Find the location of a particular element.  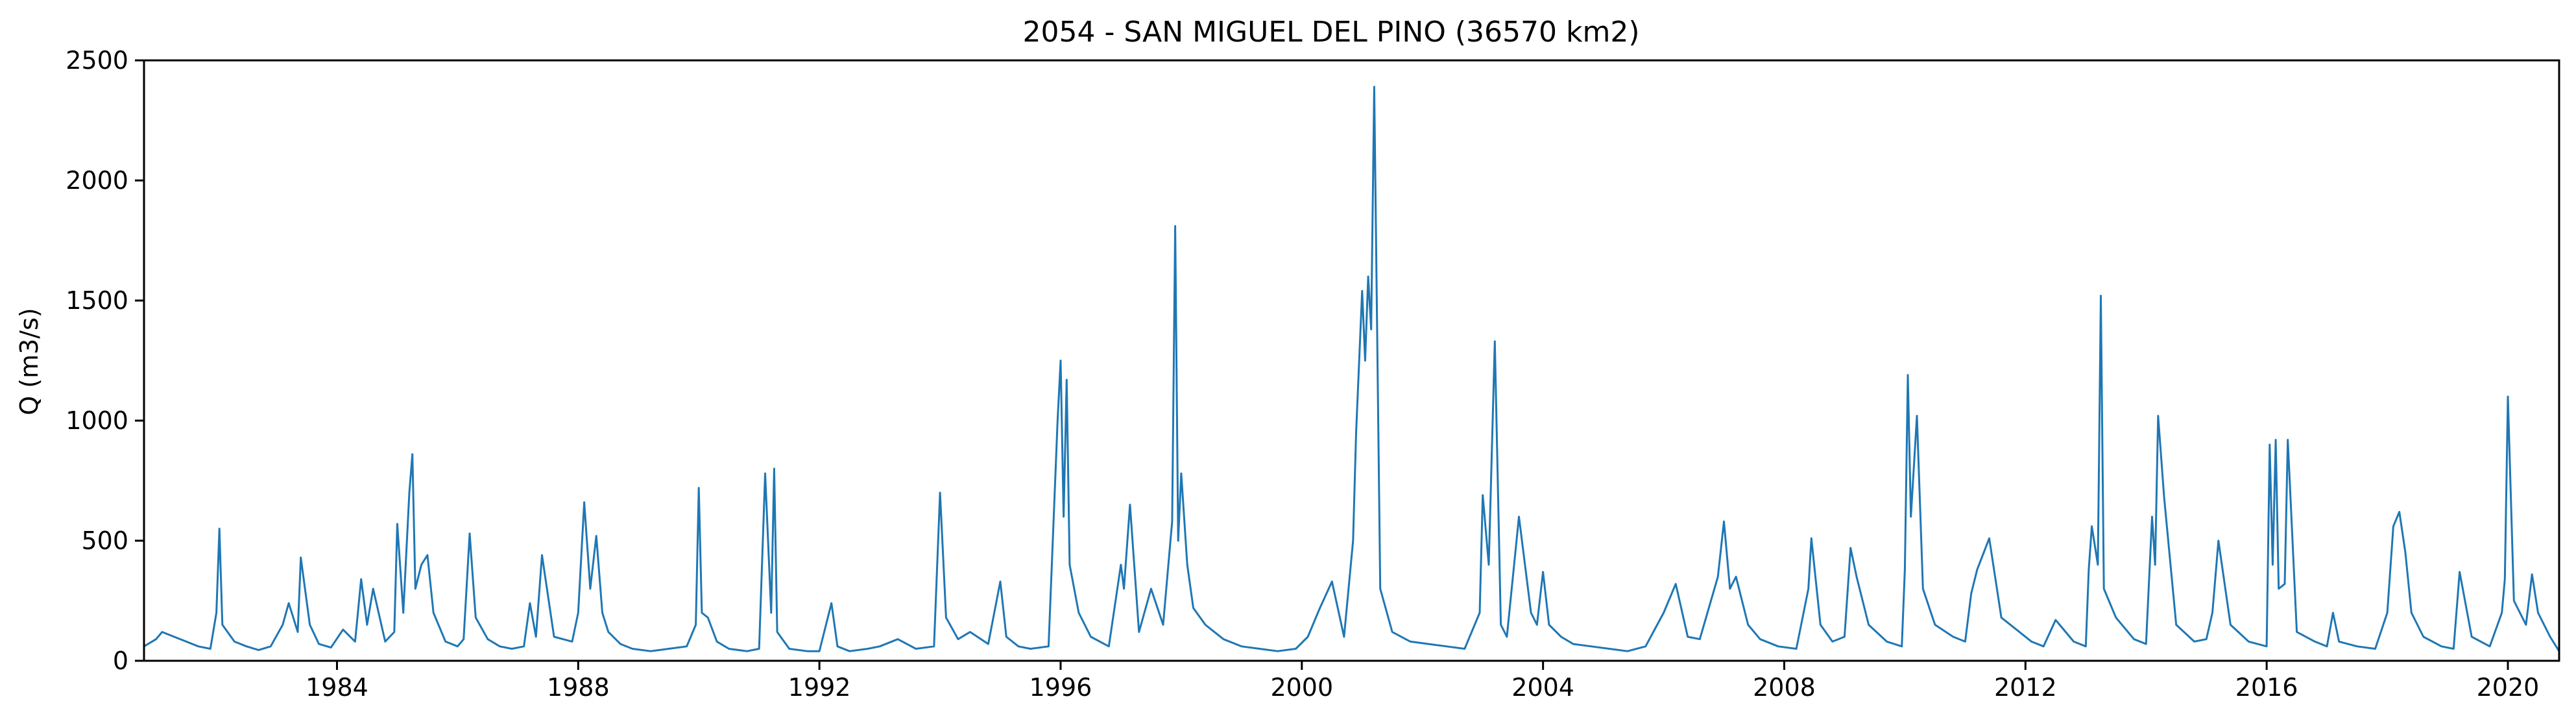

y-tick-label: 1000 is located at coordinates (97, 420).